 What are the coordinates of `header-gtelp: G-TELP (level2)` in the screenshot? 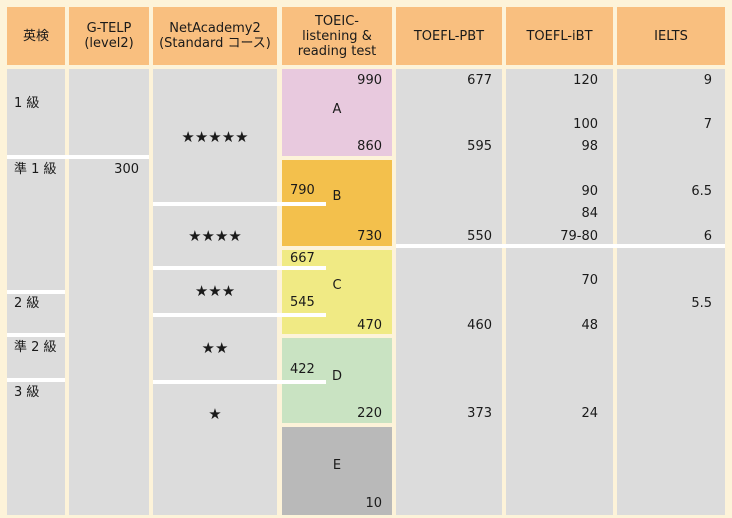 It's located at (109, 36).